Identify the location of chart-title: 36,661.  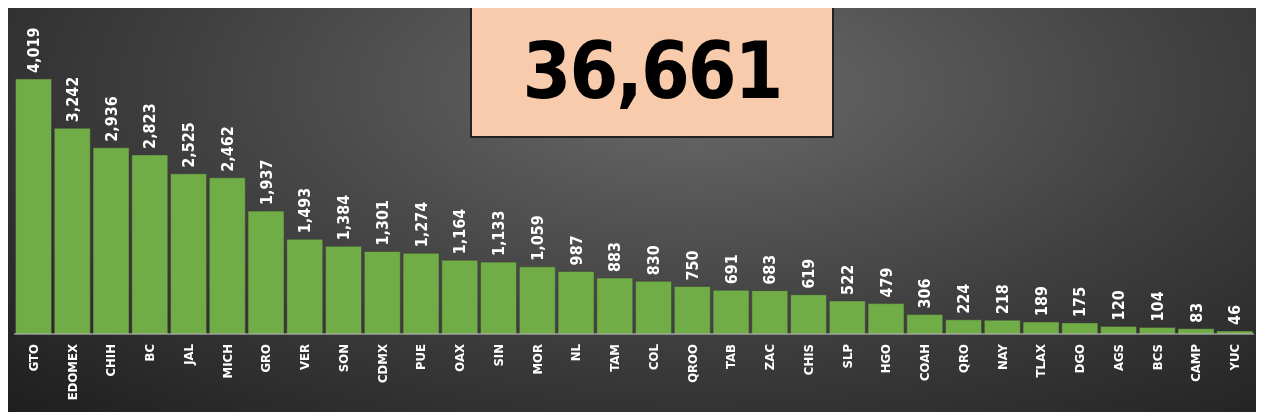
(652, 71).